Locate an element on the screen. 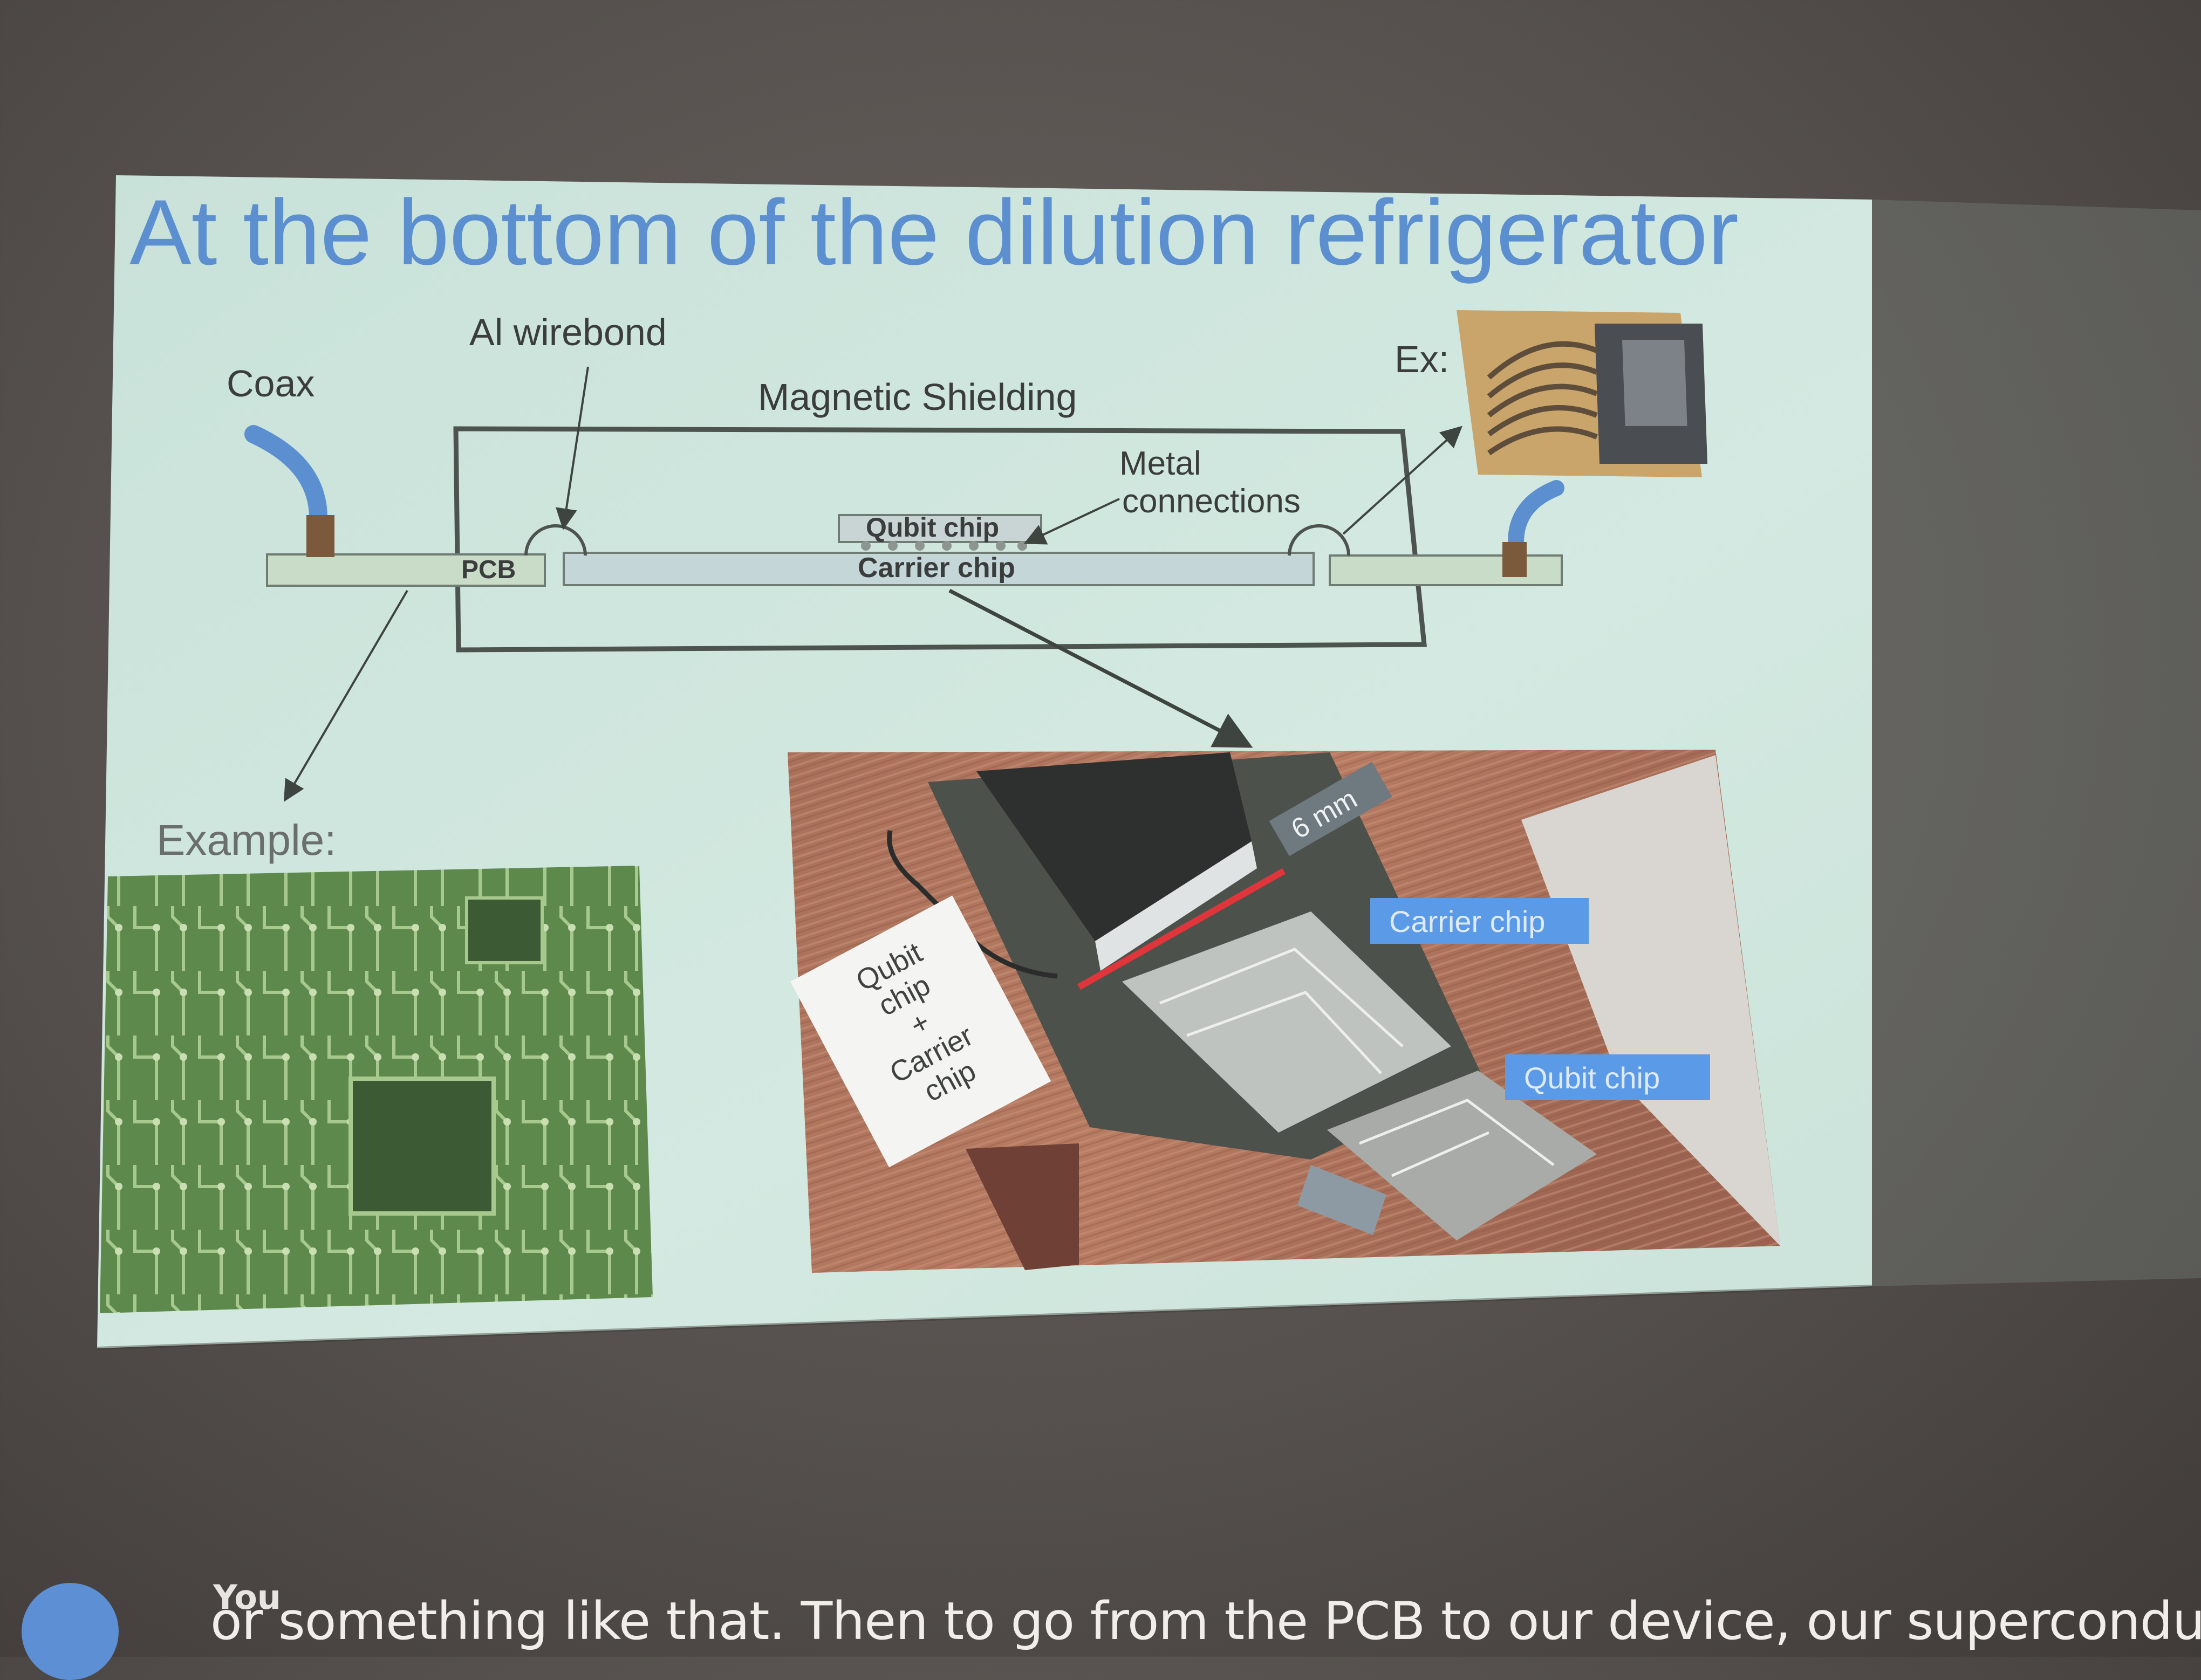 Image resolution: width=2201 pixels, height=1680 pixels. pointer-metal-connections is located at coordinates (1071, 521).